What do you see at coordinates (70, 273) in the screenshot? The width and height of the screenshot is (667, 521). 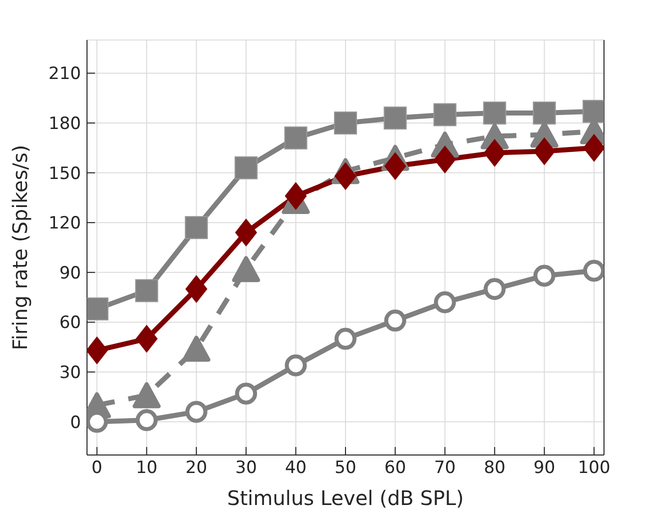 I see `y-tick-label: 90` at bounding box center [70, 273].